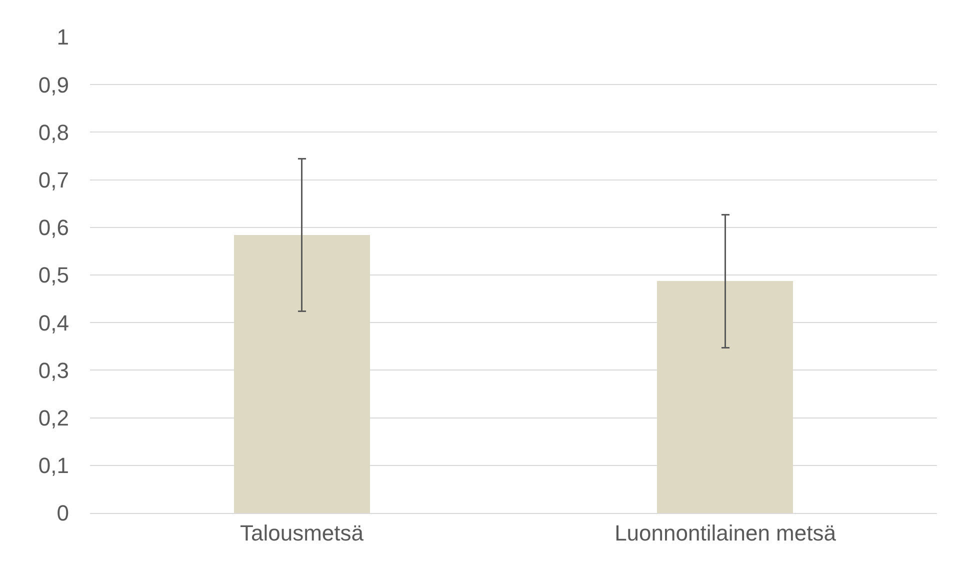 The height and width of the screenshot is (578, 957). I want to click on y-tick-label: 0,2, so click(53, 418).